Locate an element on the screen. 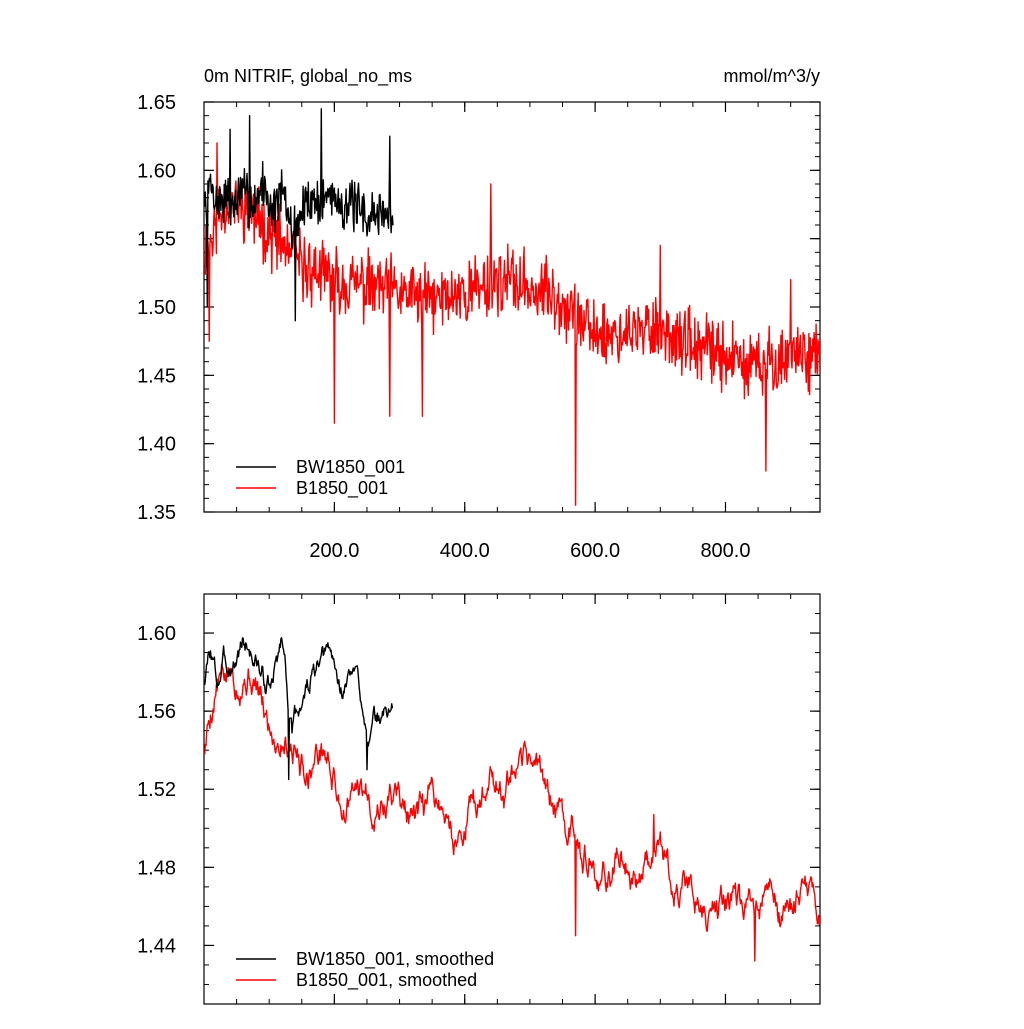  x-tick-label: 600.0 is located at coordinates (595, 551).